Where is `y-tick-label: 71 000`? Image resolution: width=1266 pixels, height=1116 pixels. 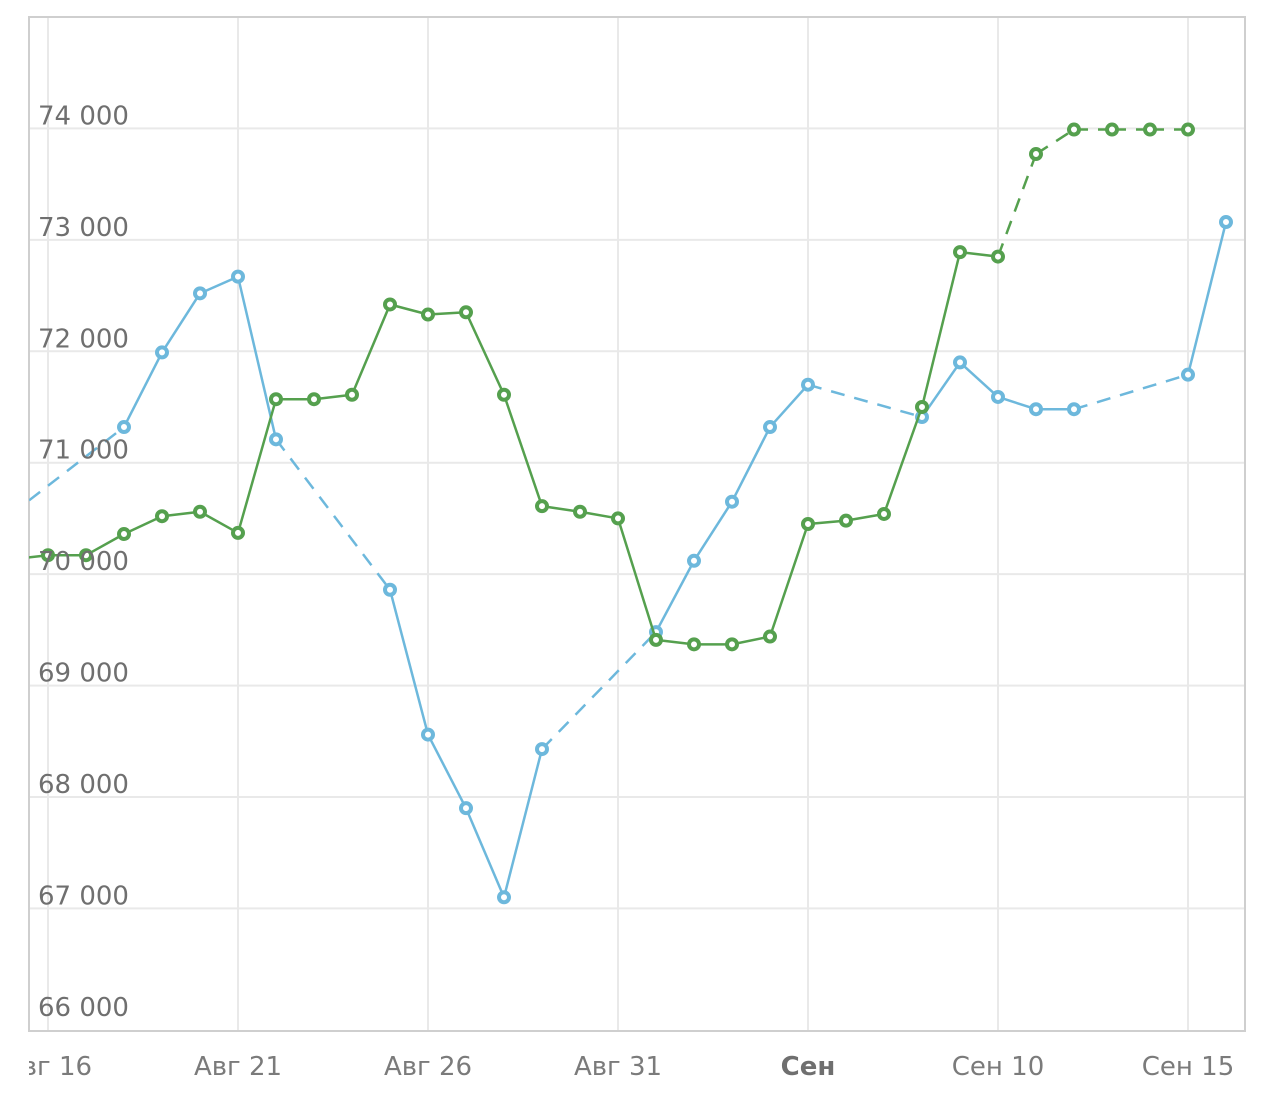 y-tick-label: 71 000 is located at coordinates (83, 451).